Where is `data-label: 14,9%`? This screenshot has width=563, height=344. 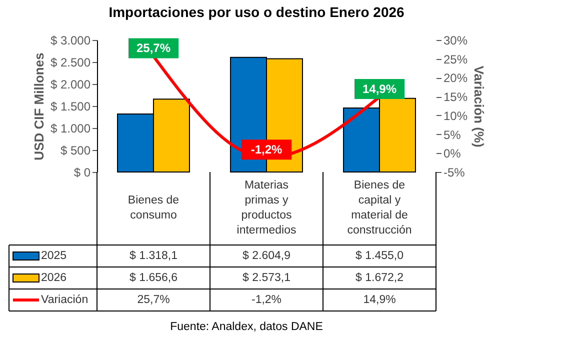
data-label: 14,9% is located at coordinates (379, 300).